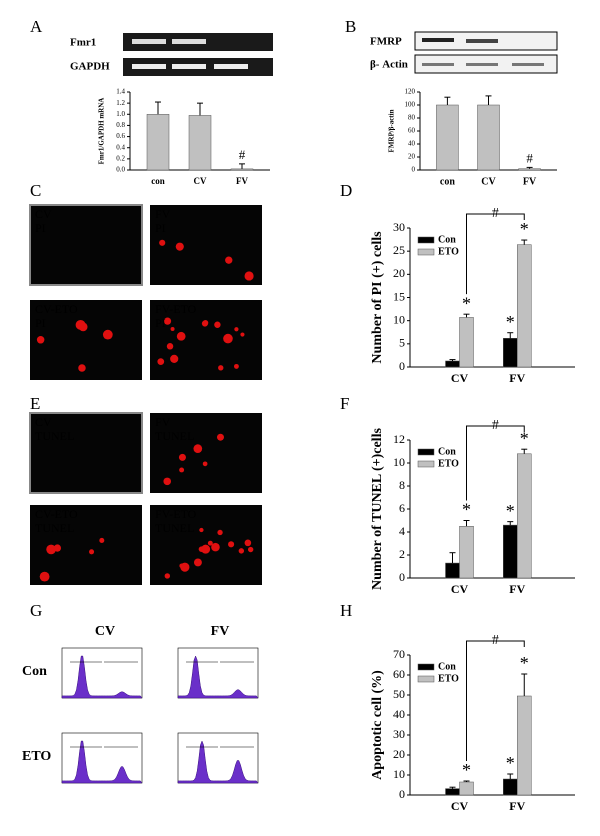 This screenshot has width=600, height=836. Describe the element at coordinates (399, 439) in the screenshot. I see `y-tick-label: 12` at that location.